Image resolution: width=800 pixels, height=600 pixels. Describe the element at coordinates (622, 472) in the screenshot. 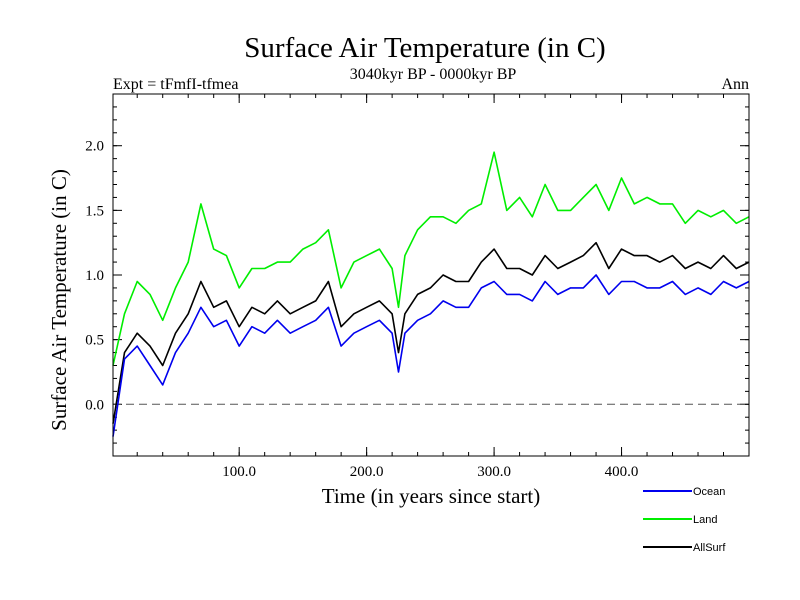

I see `x-tick-label: 400.0` at that location.